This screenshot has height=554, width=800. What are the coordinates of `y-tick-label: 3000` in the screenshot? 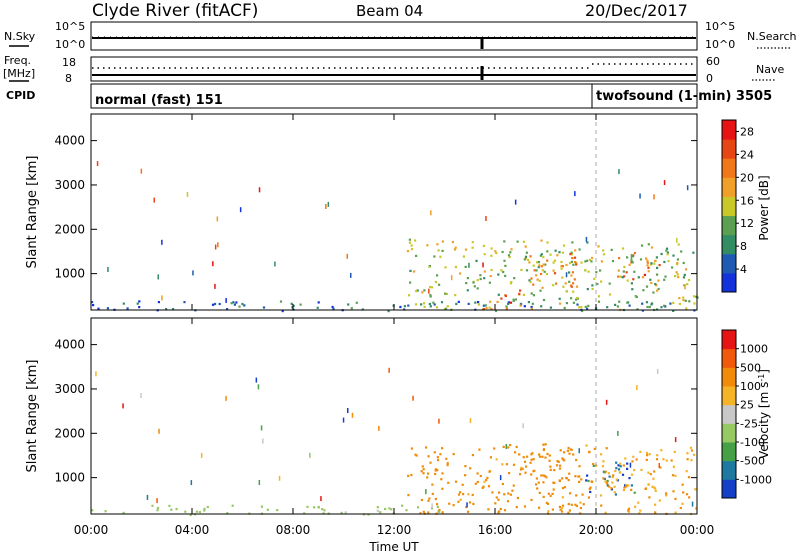 It's located at (69, 389).